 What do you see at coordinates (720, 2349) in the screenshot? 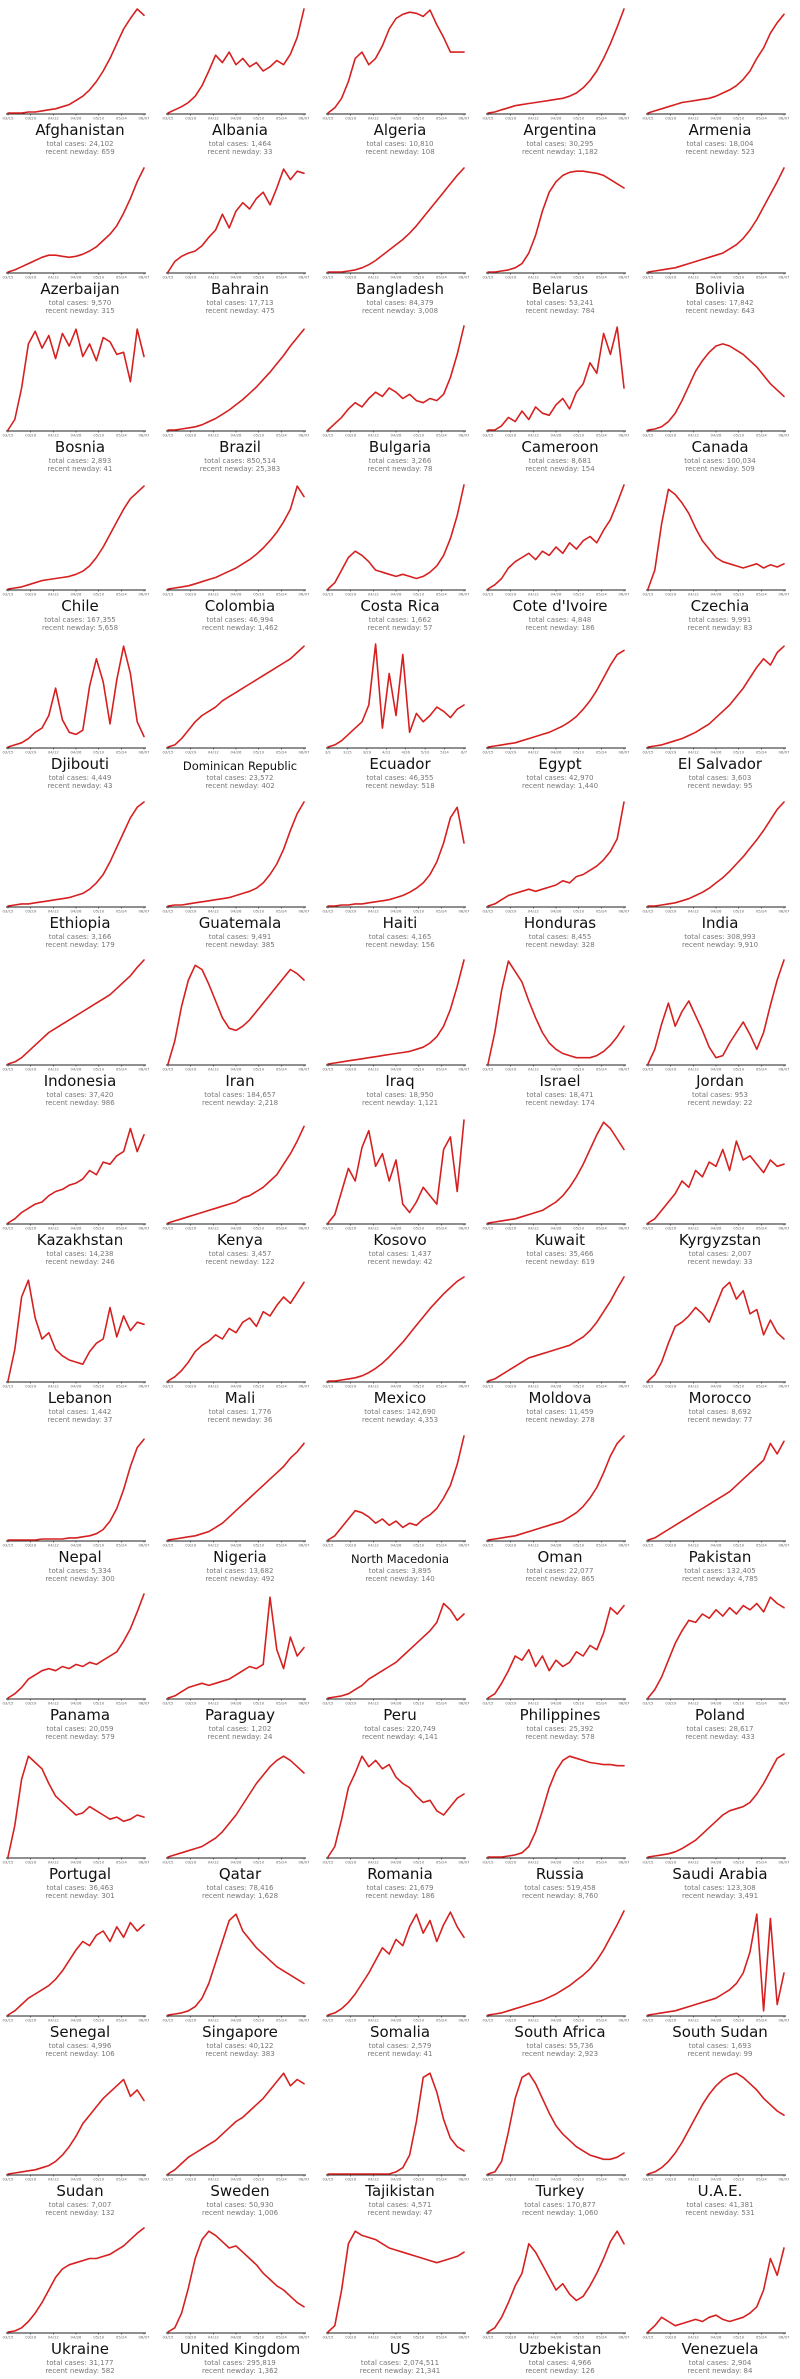
I see `country-title: Venezuela` at bounding box center [720, 2349].